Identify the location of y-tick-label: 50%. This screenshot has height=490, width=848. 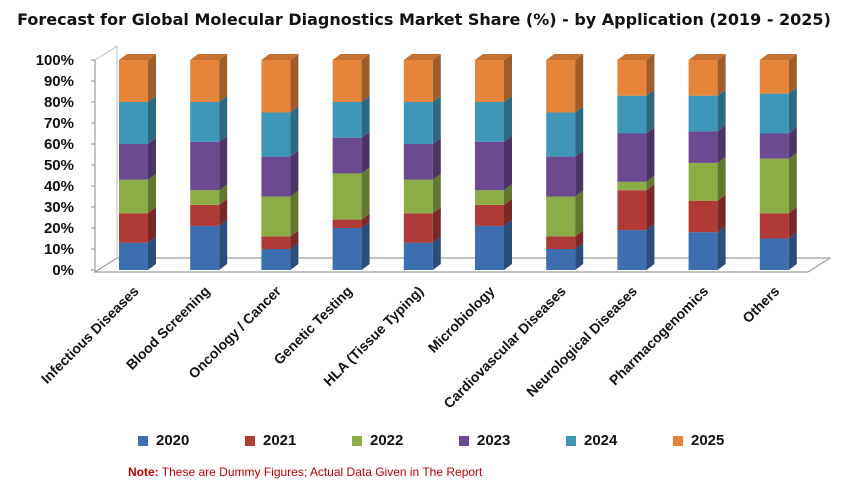
(59, 165).